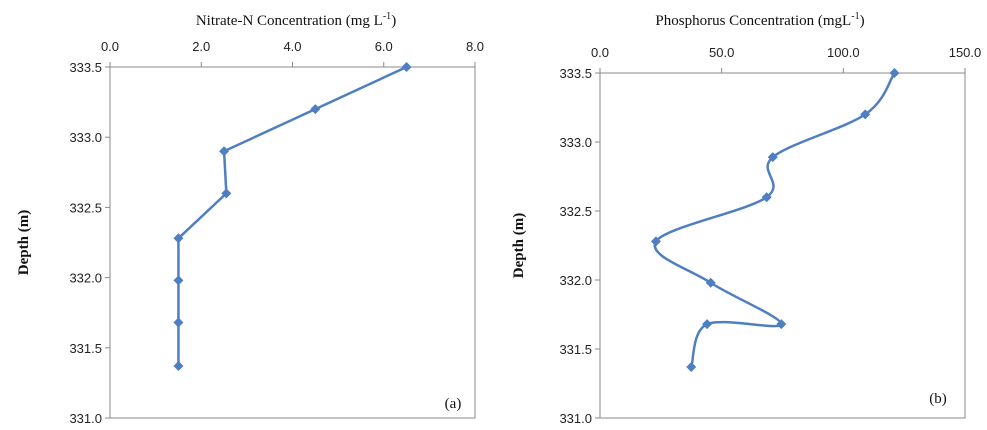 The image size is (987, 430). Describe the element at coordinates (475, 46) in the screenshot. I see `x-tick-label: 8.0` at that location.